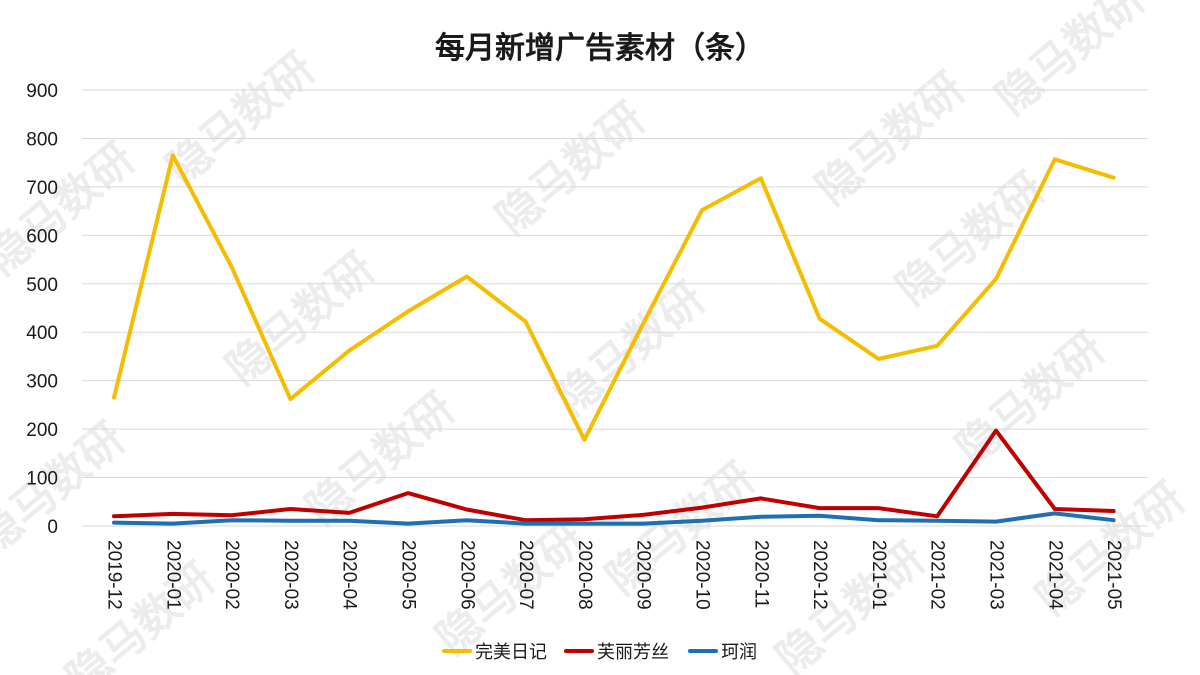 The height and width of the screenshot is (675, 1200). Describe the element at coordinates (231, 575) in the screenshot. I see `x-tick-label: 2020-02` at that location.